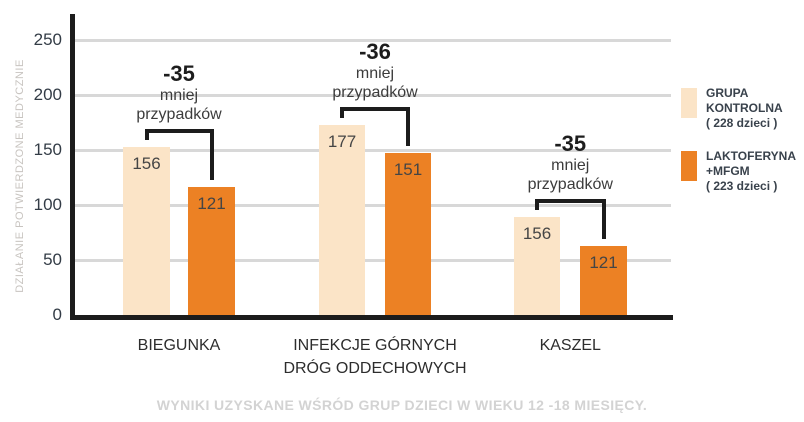 This screenshot has width=804, height=422. Describe the element at coordinates (72, 167) in the screenshot. I see `y-axis-line` at that location.